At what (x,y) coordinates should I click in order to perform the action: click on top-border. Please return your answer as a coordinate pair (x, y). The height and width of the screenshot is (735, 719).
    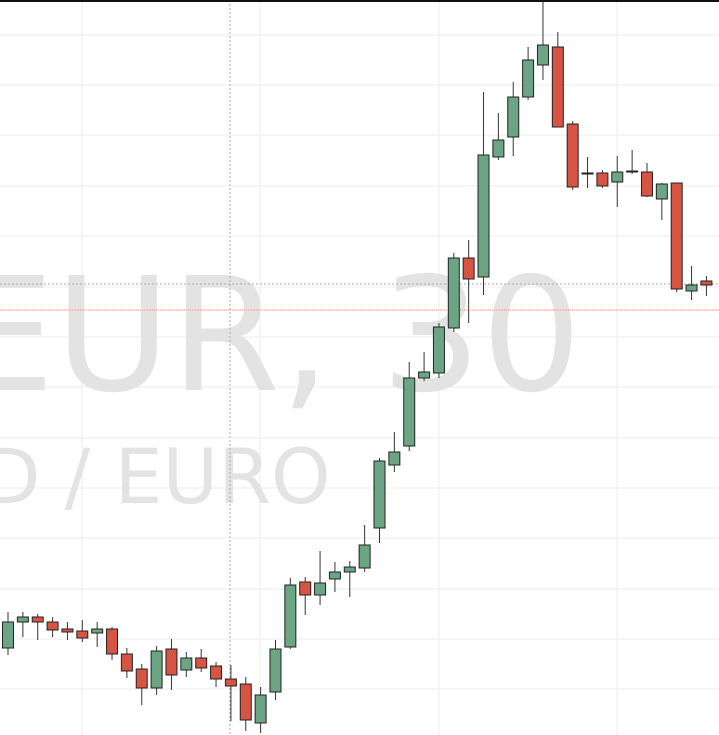
    Looking at the image, I should click on (359, 1).